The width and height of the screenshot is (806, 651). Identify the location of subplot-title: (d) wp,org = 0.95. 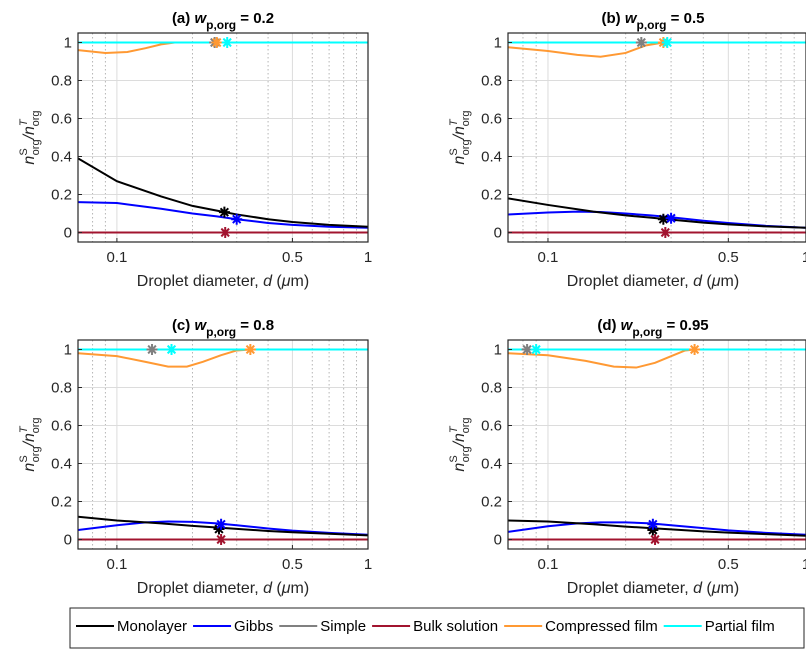
(652, 328).